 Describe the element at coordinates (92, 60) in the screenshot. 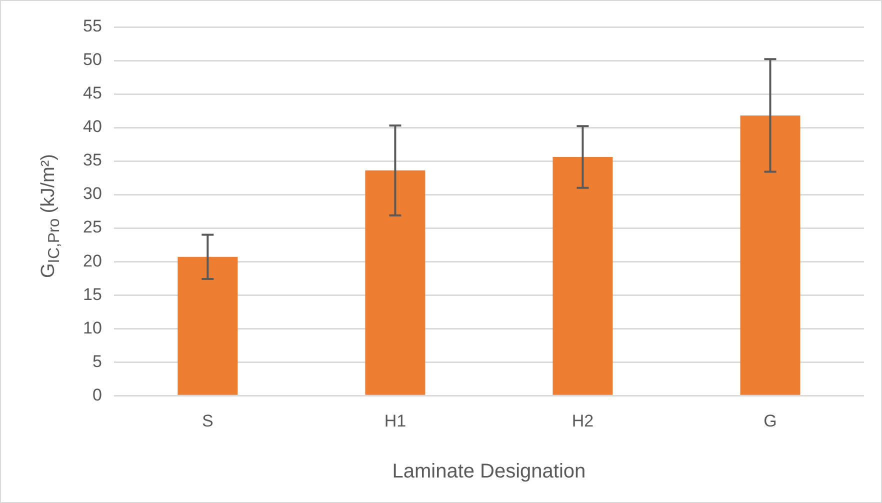

I see `y-tick-label: 50` at that location.